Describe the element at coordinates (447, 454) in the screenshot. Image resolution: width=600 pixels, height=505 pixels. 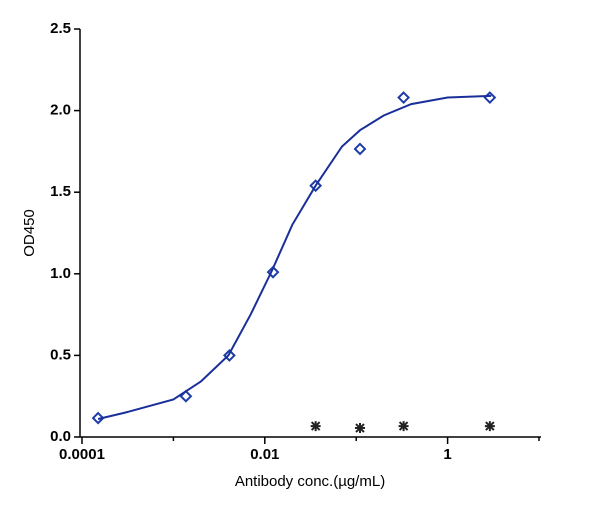
I see `x-tick-label: 1` at that location.